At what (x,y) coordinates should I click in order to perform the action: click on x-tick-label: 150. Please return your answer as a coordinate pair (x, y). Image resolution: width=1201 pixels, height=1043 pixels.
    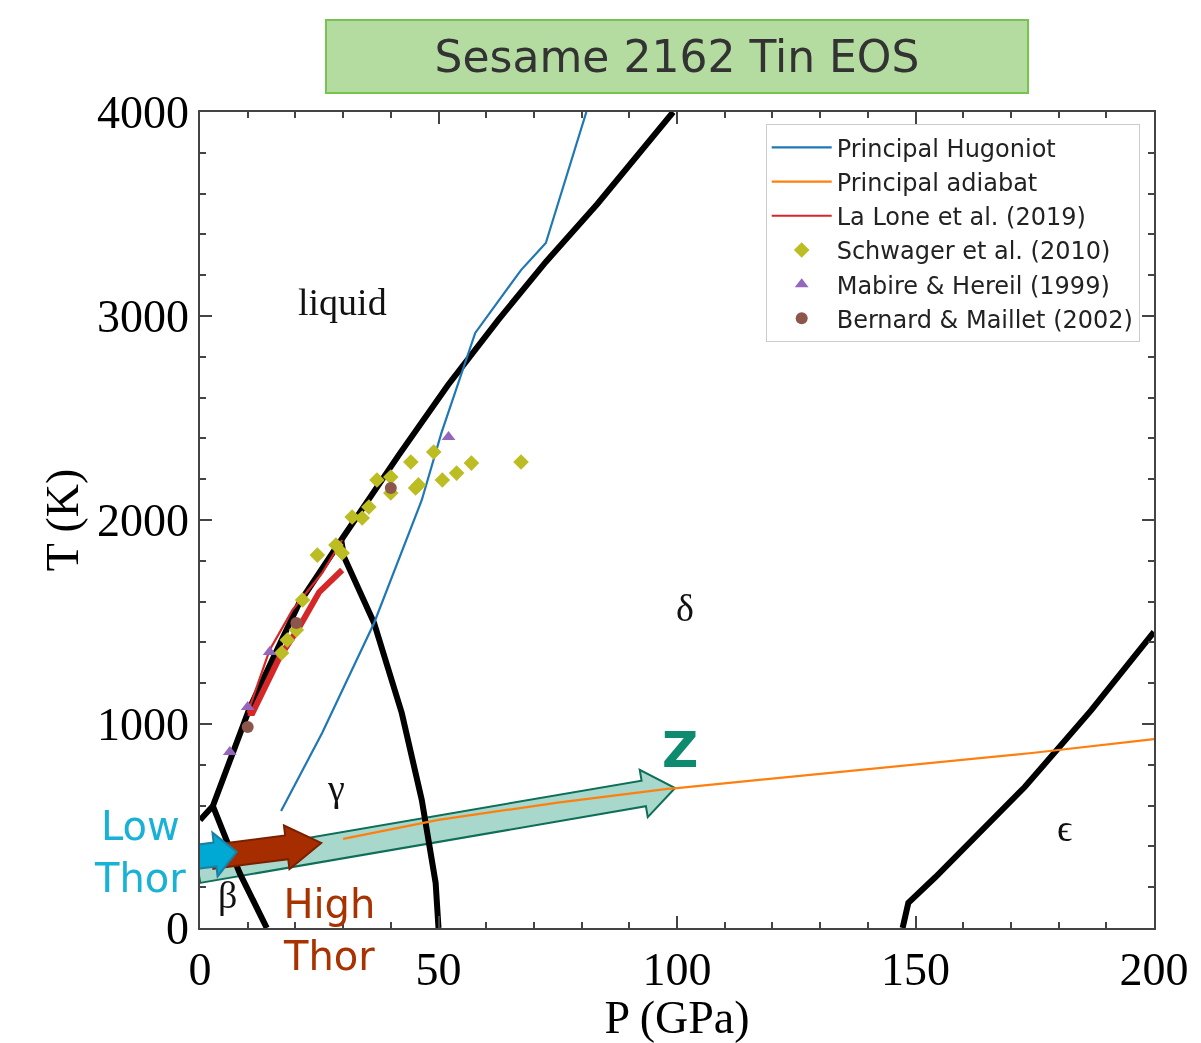
    Looking at the image, I should click on (915, 969).